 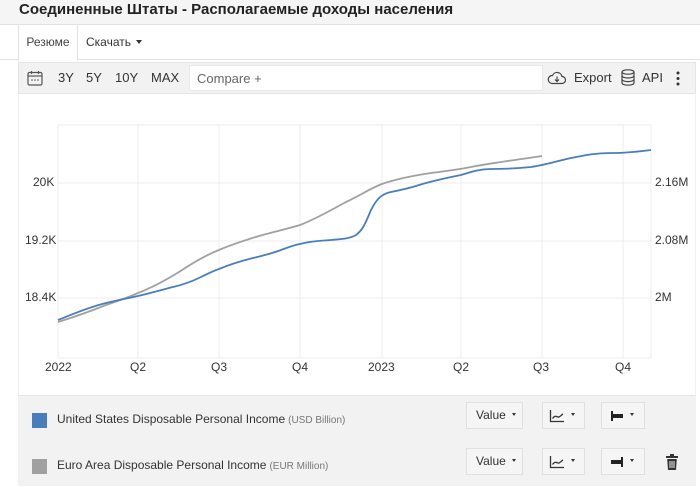 I want to click on series-unit: (EUR Million), so click(x=299, y=466).